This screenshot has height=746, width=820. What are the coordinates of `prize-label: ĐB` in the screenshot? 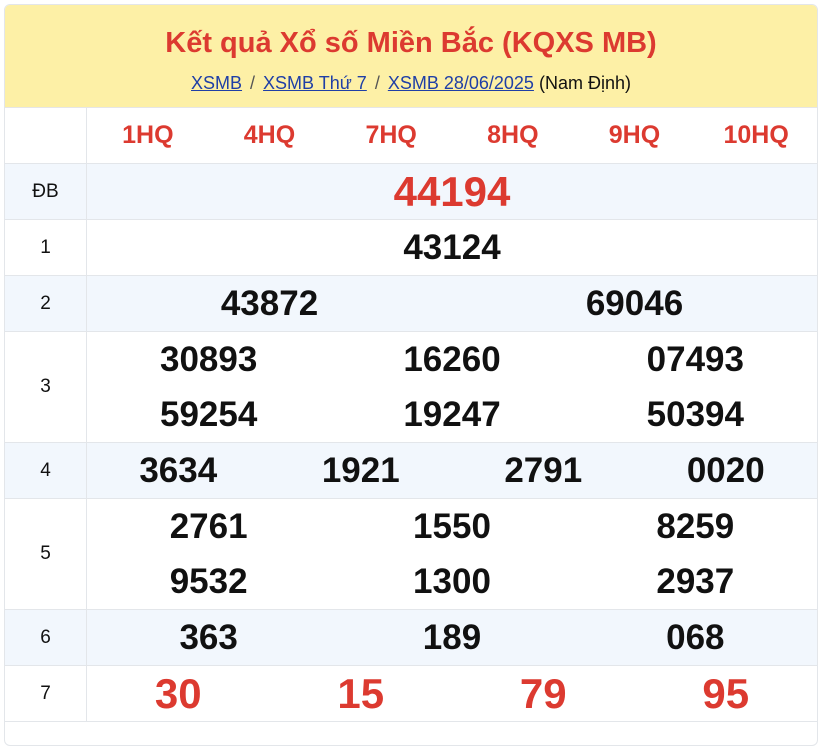 It's located at (46, 191).